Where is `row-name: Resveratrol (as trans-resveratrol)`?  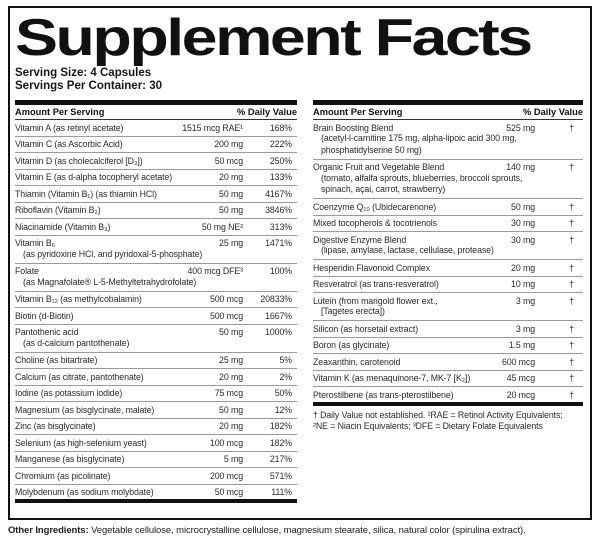 row-name: Resveratrol (as trans-resveratrol) is located at coordinates (376, 284).